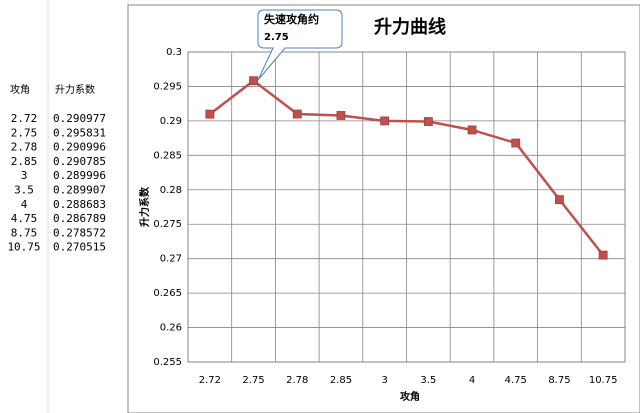 This screenshot has width=640, height=413. I want to click on table-cell: 0.290785, so click(79, 161).